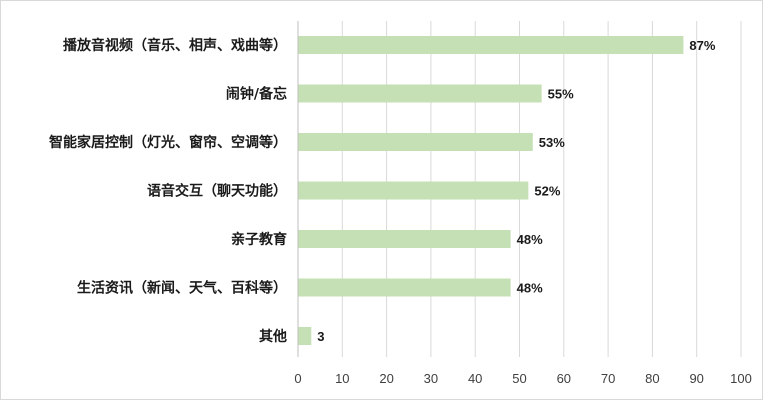 The height and width of the screenshot is (400, 763). I want to click on category-label-4: 亲子教育, so click(259, 239).